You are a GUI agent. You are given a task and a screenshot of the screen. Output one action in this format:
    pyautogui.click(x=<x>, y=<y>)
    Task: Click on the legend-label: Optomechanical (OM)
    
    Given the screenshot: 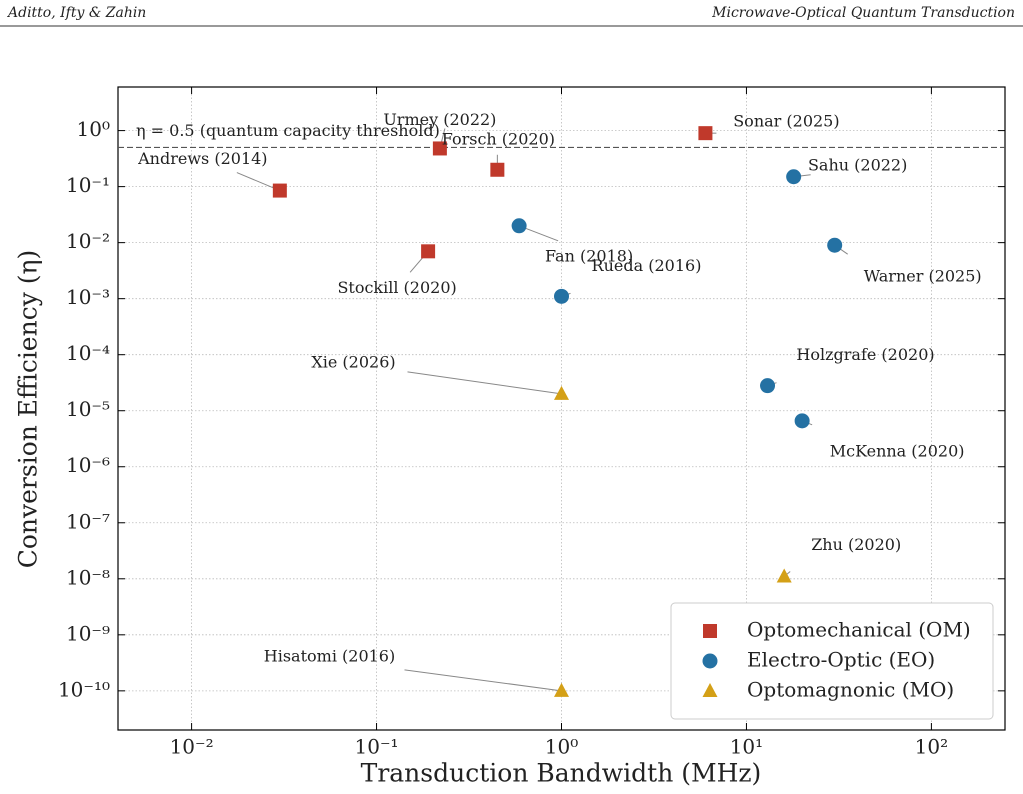 What is the action you would take?
    pyautogui.click(x=859, y=630)
    